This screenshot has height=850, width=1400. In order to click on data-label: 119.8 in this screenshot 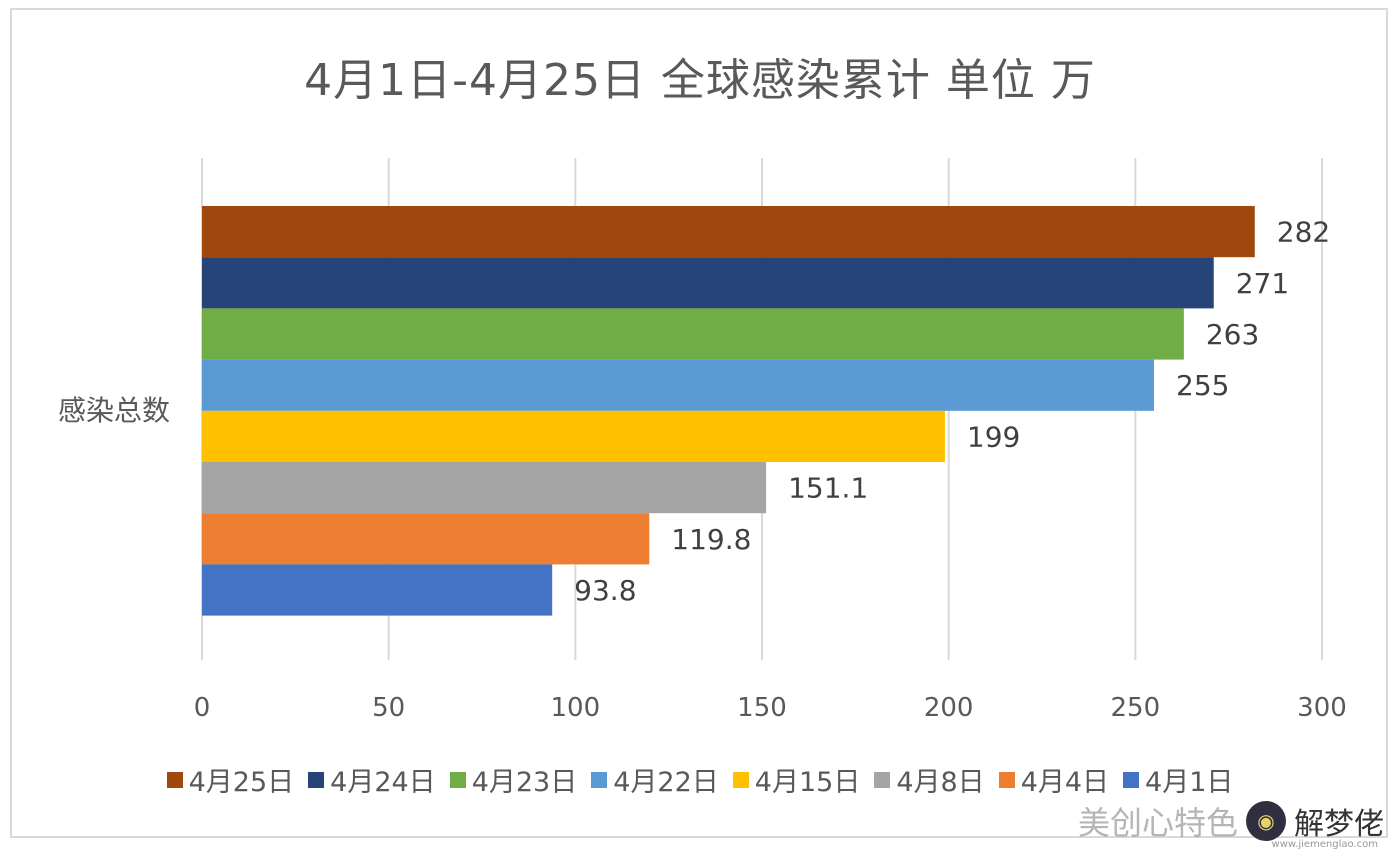, I will do `click(711, 539)`.